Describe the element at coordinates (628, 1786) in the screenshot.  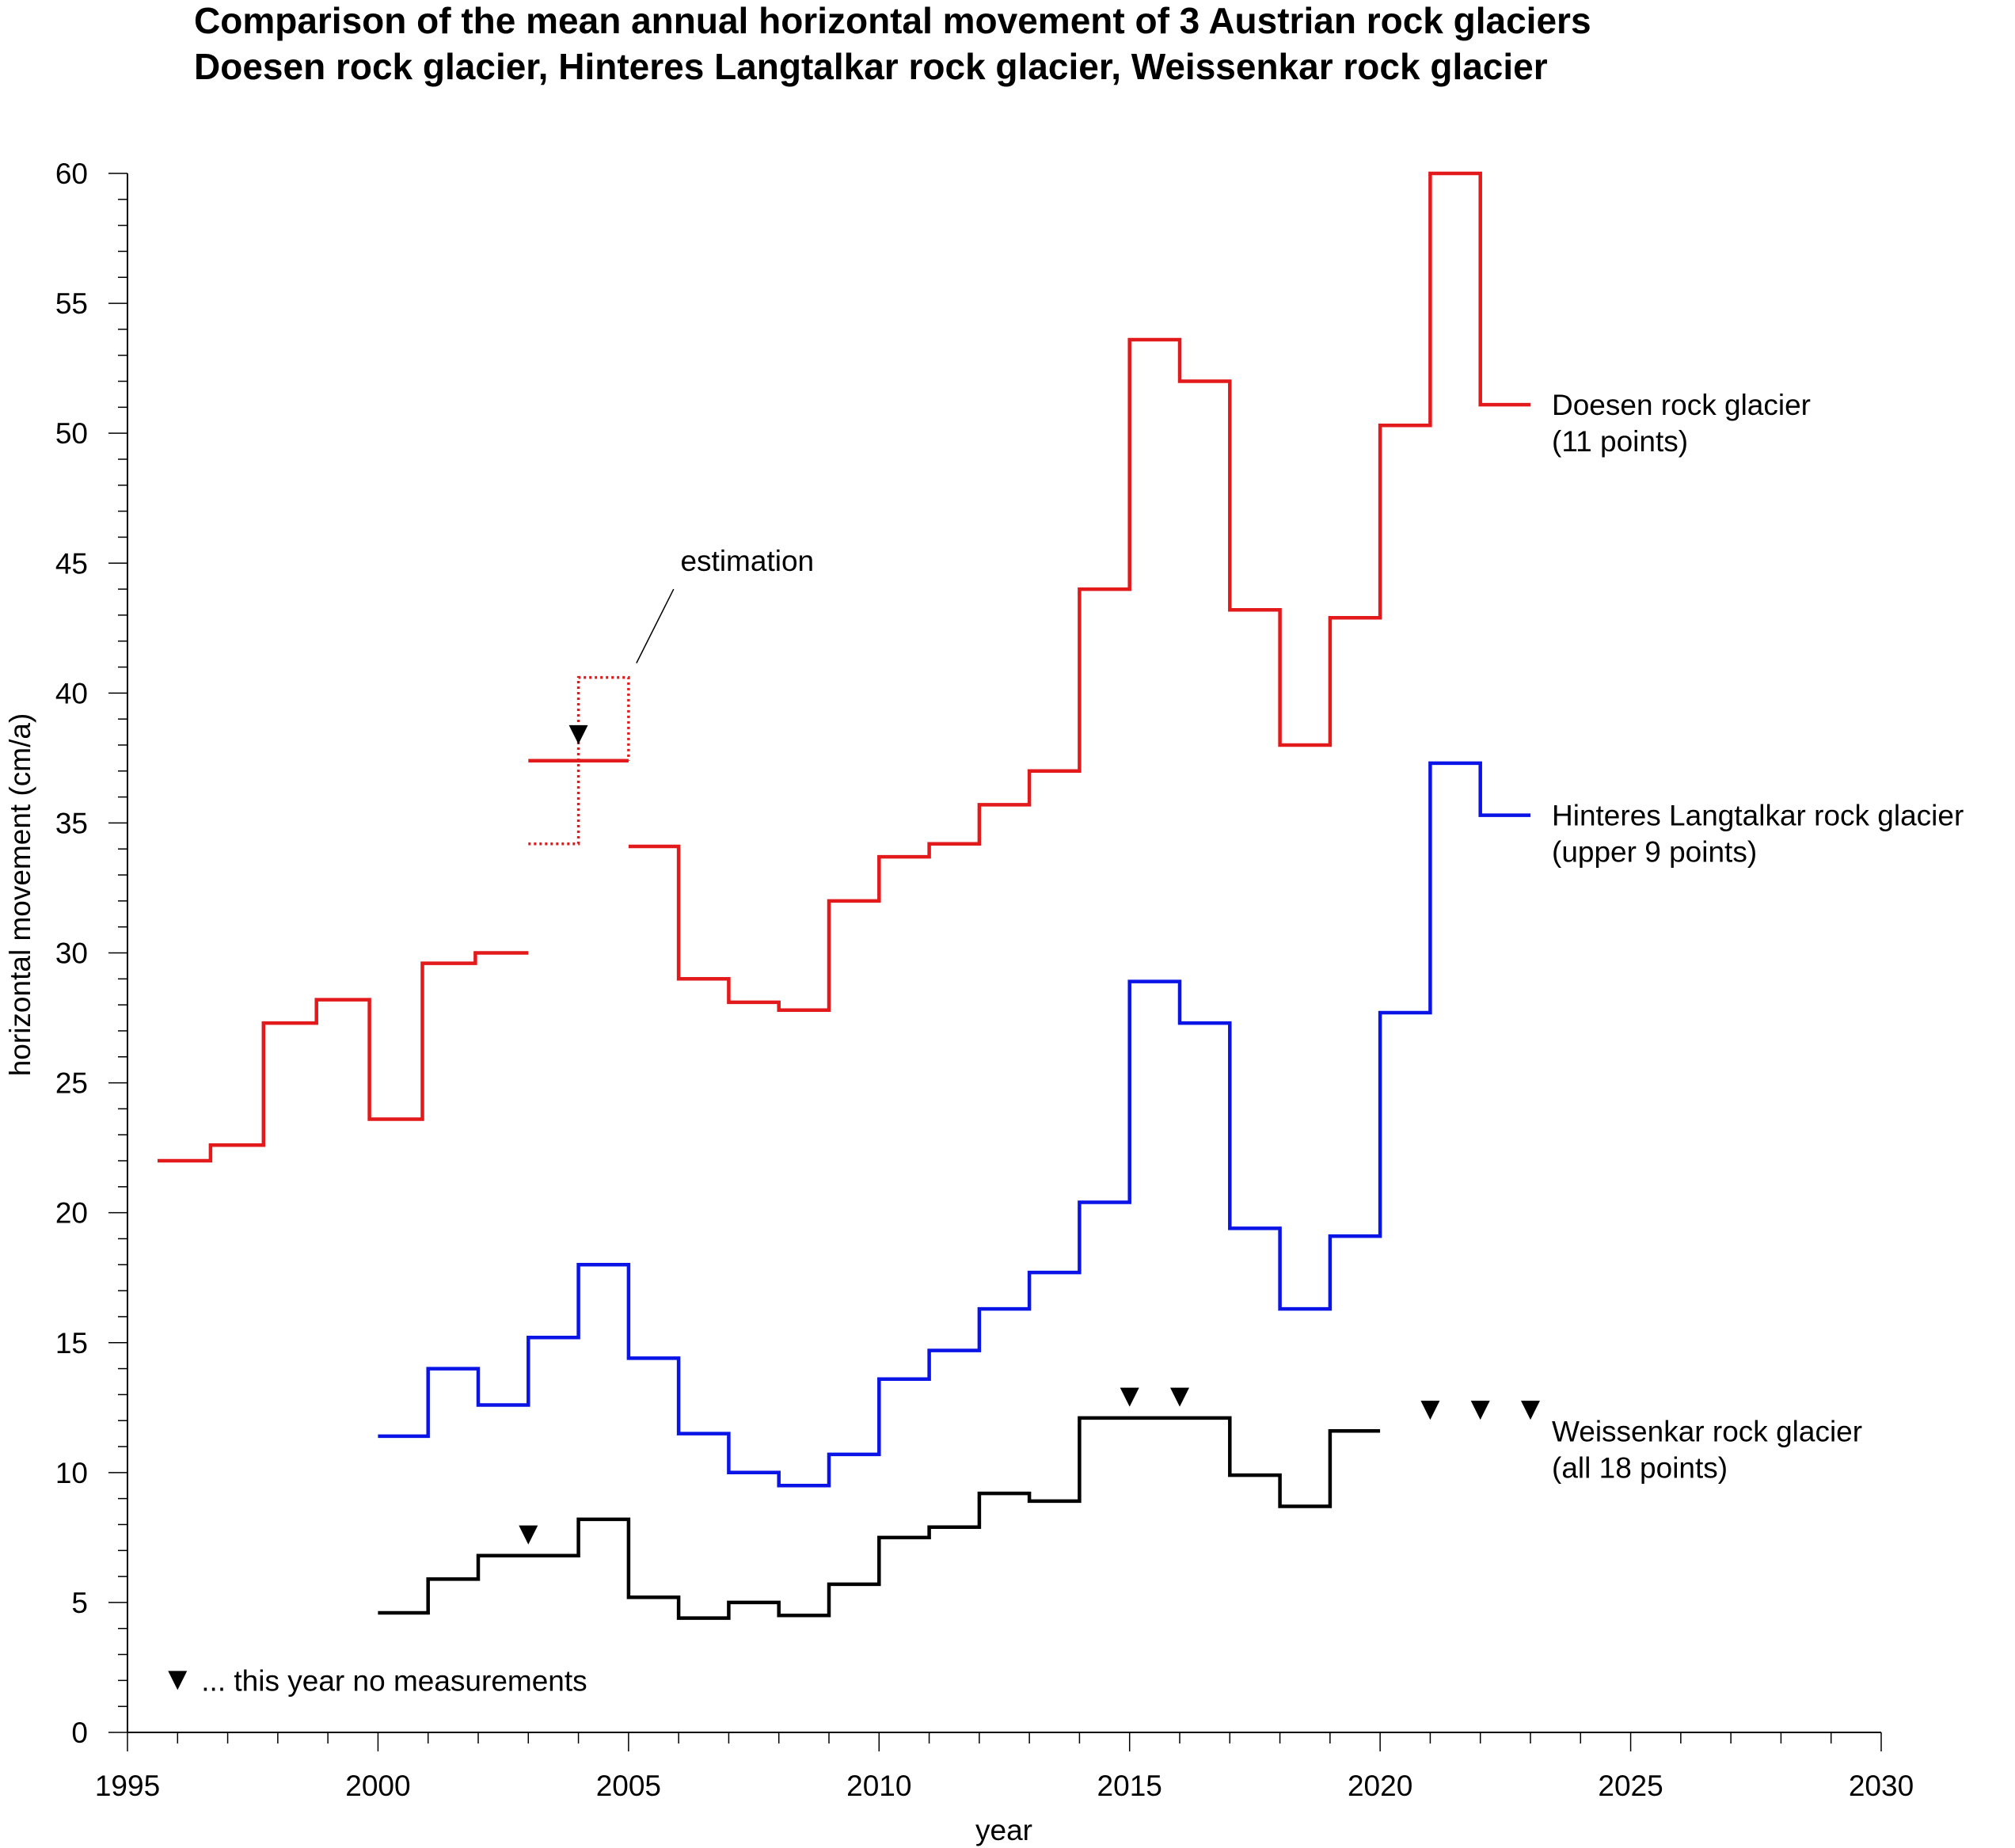
I see `x-tick-label: 2005` at that location.